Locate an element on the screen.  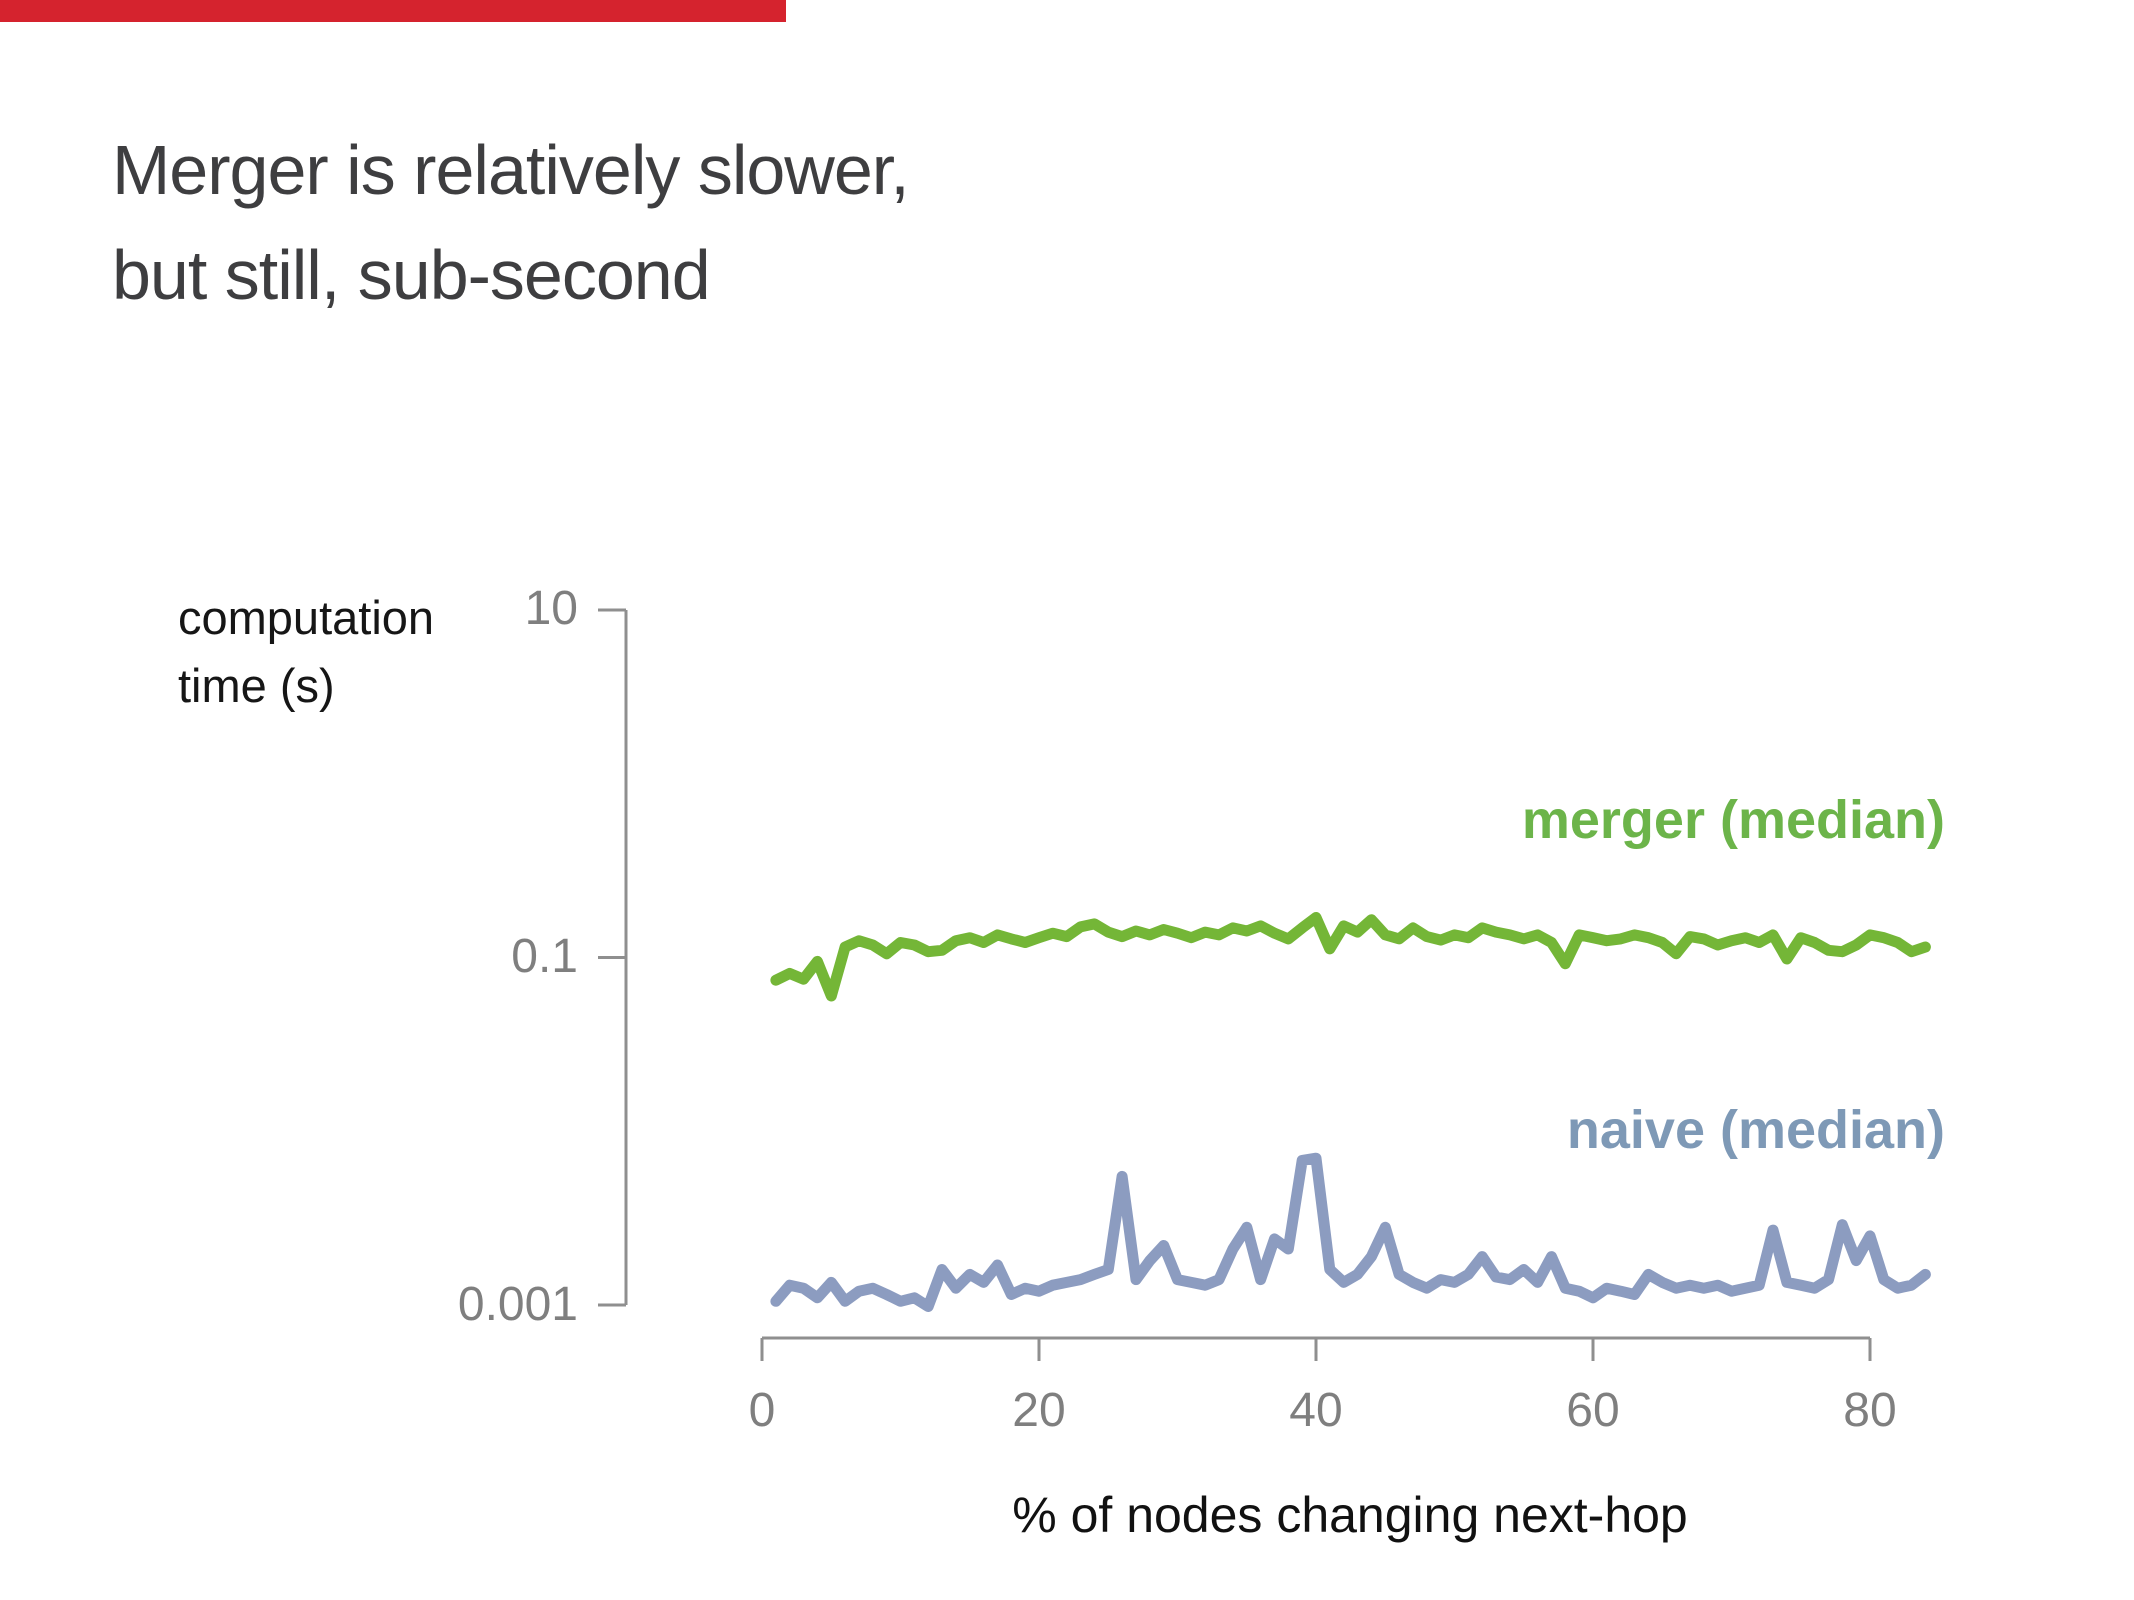
y-tick-label-10: 10 is located at coordinates (551, 608).